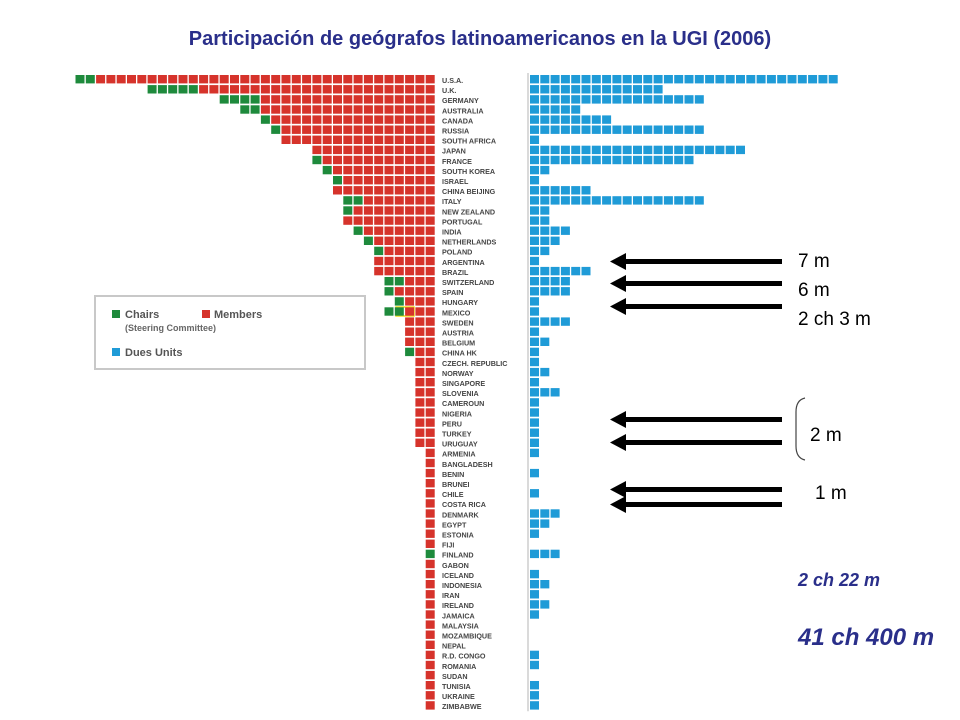 This screenshot has width=960, height=720. What do you see at coordinates (445, 645) in the screenshot?
I see `row-nepal: NEPAL` at bounding box center [445, 645].